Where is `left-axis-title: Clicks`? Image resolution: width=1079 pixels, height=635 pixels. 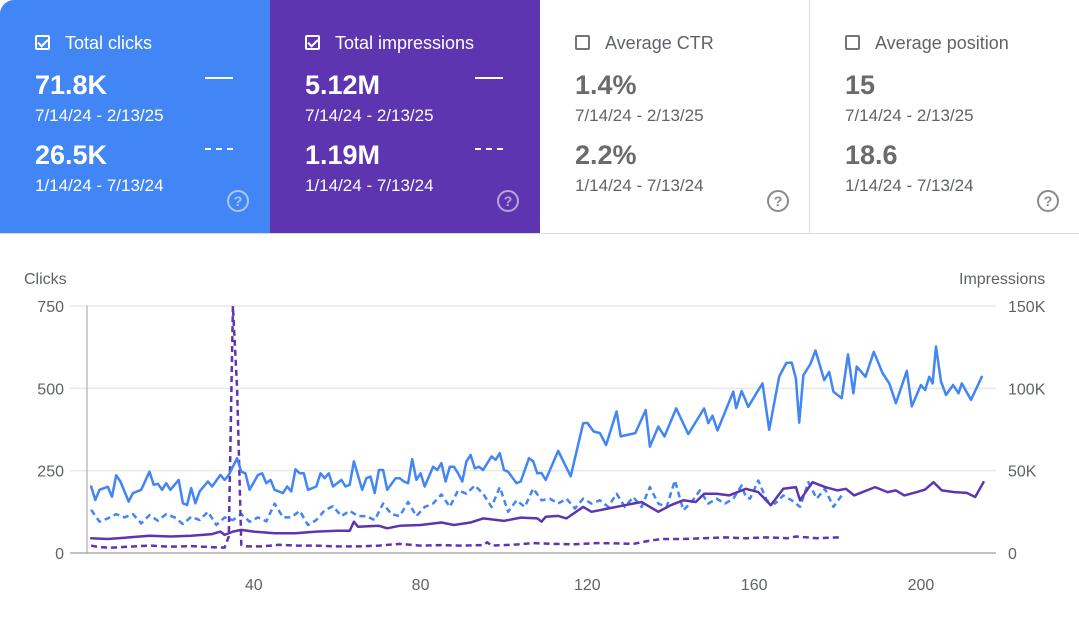
left-axis-title: Clicks is located at coordinates (45, 279).